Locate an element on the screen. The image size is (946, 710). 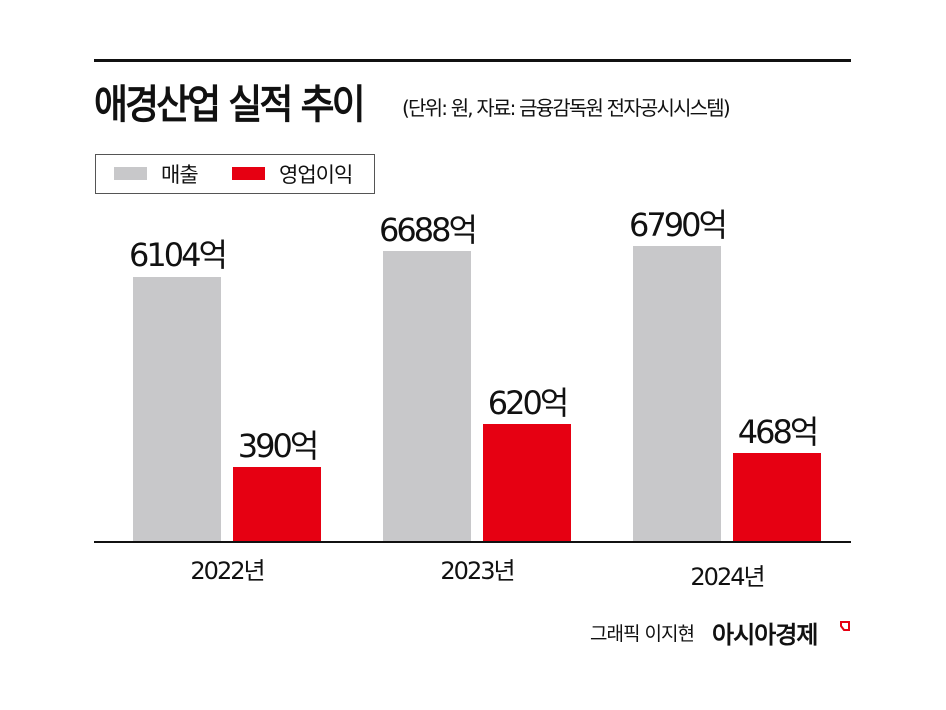
bar-value-sales-2024: 6790억 is located at coordinates (678, 225).